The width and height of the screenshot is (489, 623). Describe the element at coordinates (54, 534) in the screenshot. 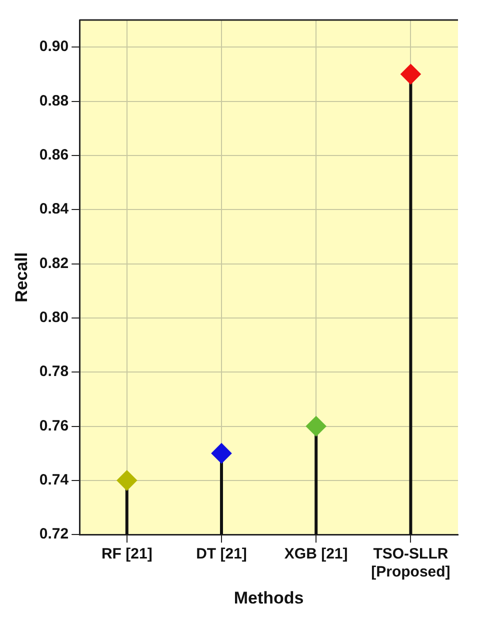

I see `y-tick-label: 0.72` at that location.